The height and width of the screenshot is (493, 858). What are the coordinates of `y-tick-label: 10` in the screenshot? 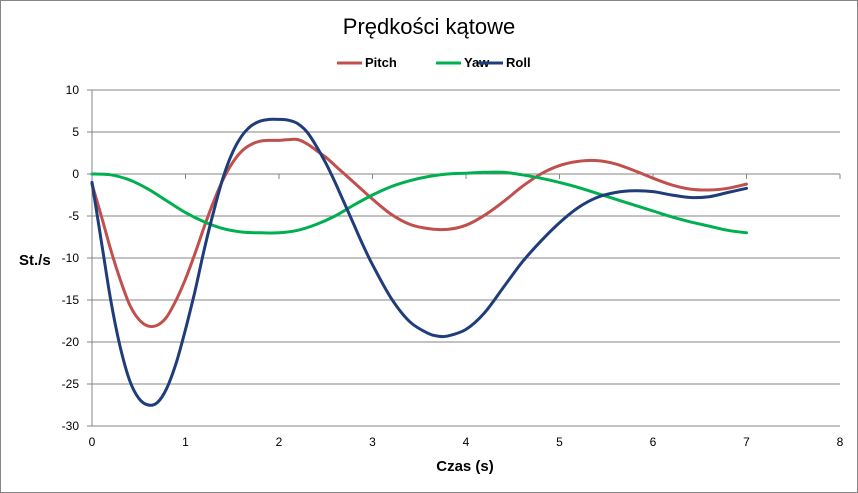 It's located at (73, 90).